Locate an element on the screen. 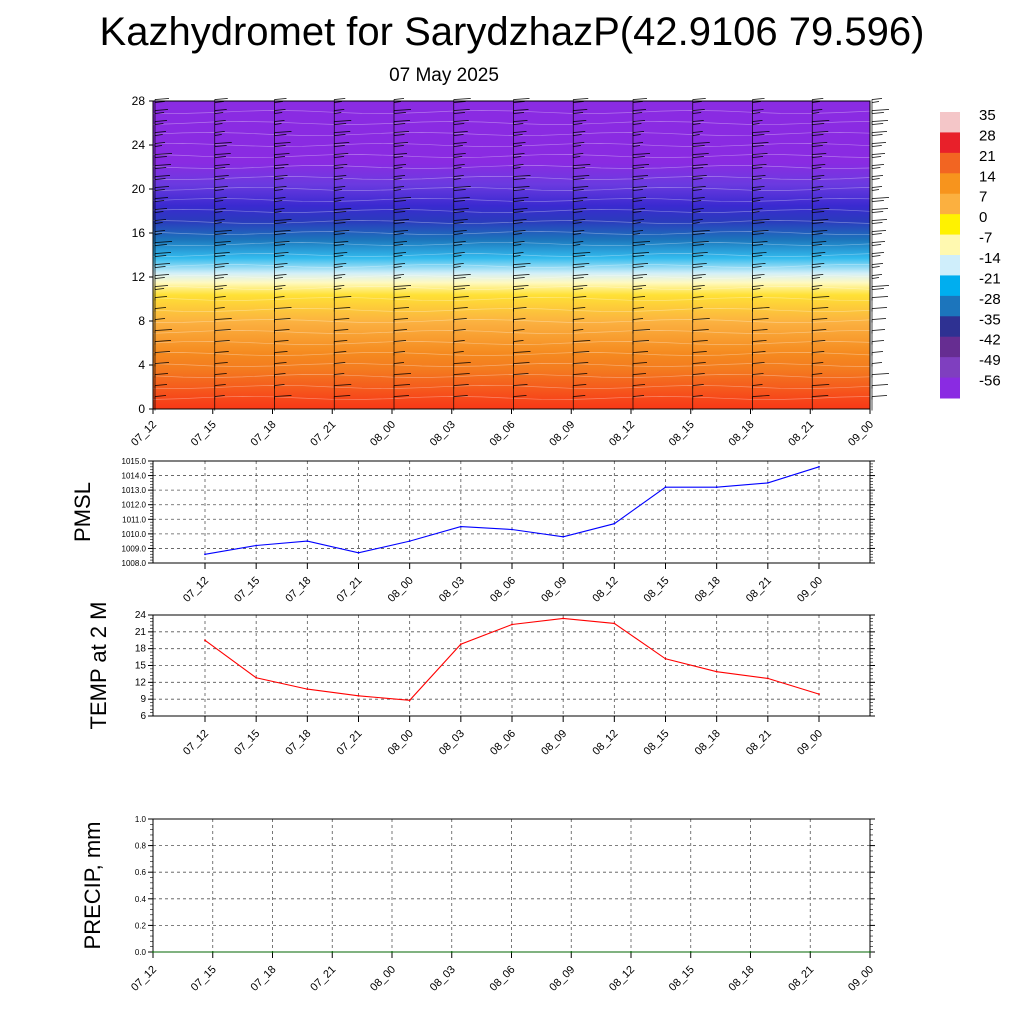 The image size is (1024, 1024). cross-section-x-tick-label: 08_06 is located at coordinates (503, 434).